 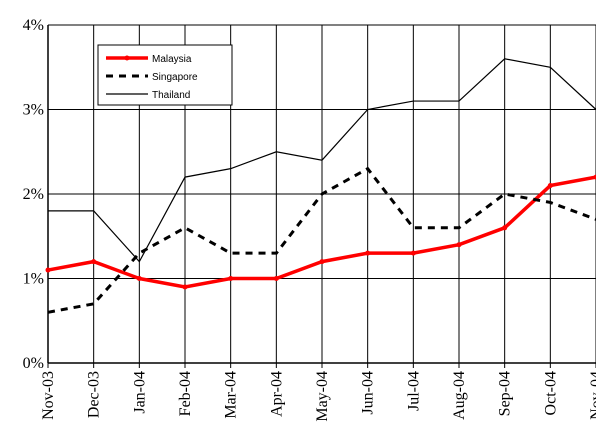 What do you see at coordinates (33, 110) in the screenshot?
I see `y-tick-label: 3%` at bounding box center [33, 110].